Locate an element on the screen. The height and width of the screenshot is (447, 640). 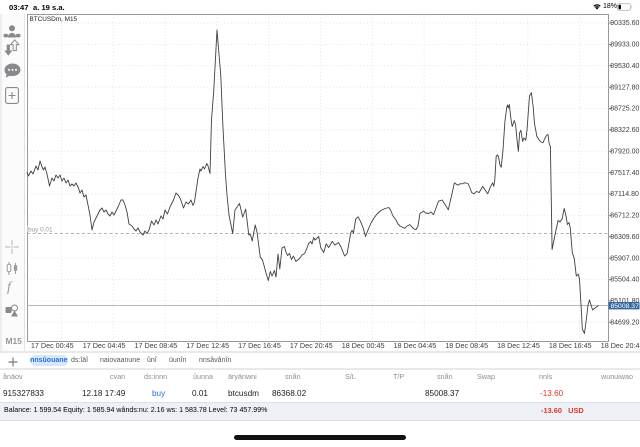
svg-text: buy 0.01 is located at coordinates (40, 229).